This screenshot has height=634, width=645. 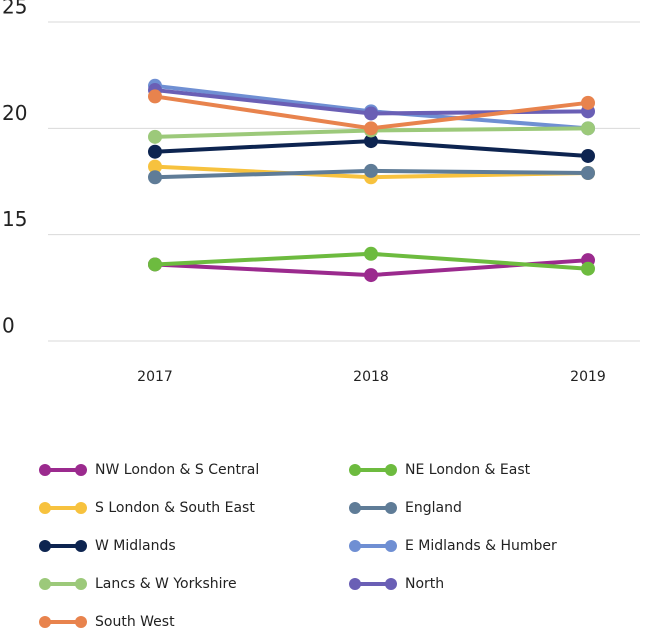 What do you see at coordinates (433, 508) in the screenshot?
I see `legend-label: England` at bounding box center [433, 508].